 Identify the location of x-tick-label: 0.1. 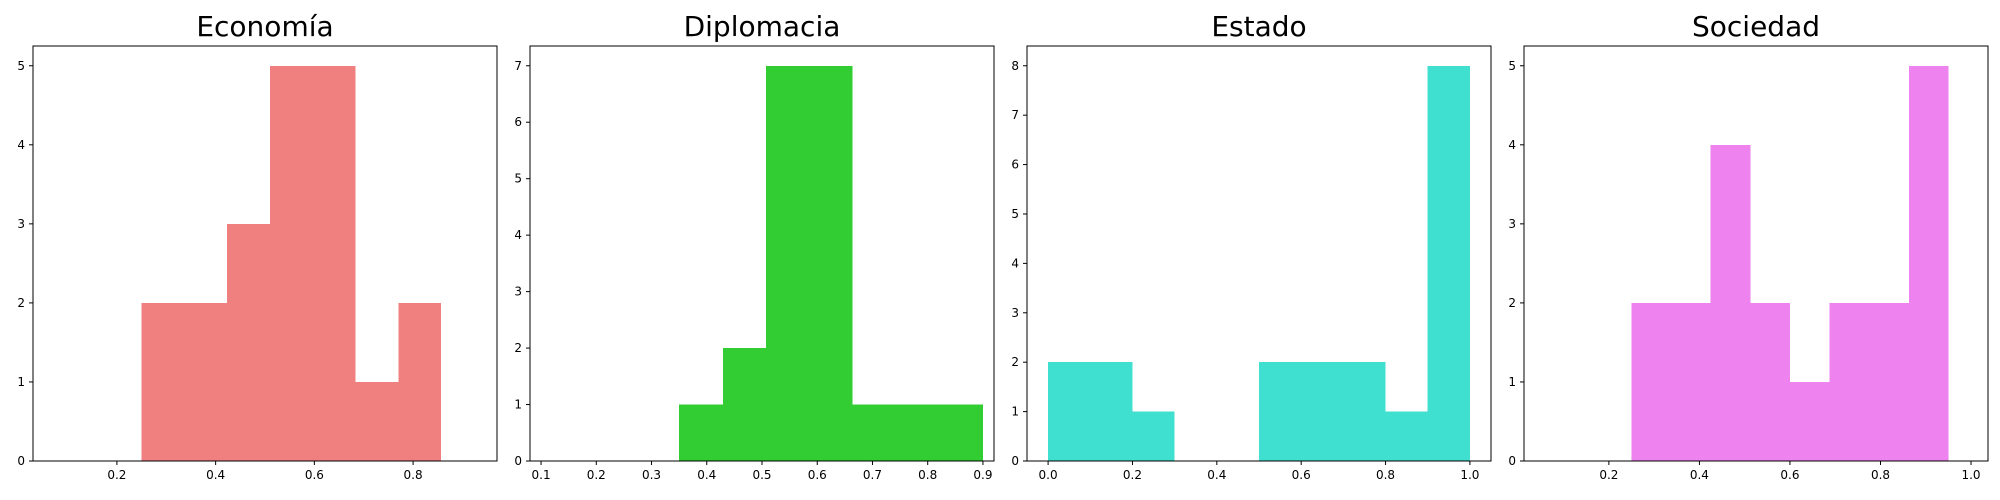
(541, 475).